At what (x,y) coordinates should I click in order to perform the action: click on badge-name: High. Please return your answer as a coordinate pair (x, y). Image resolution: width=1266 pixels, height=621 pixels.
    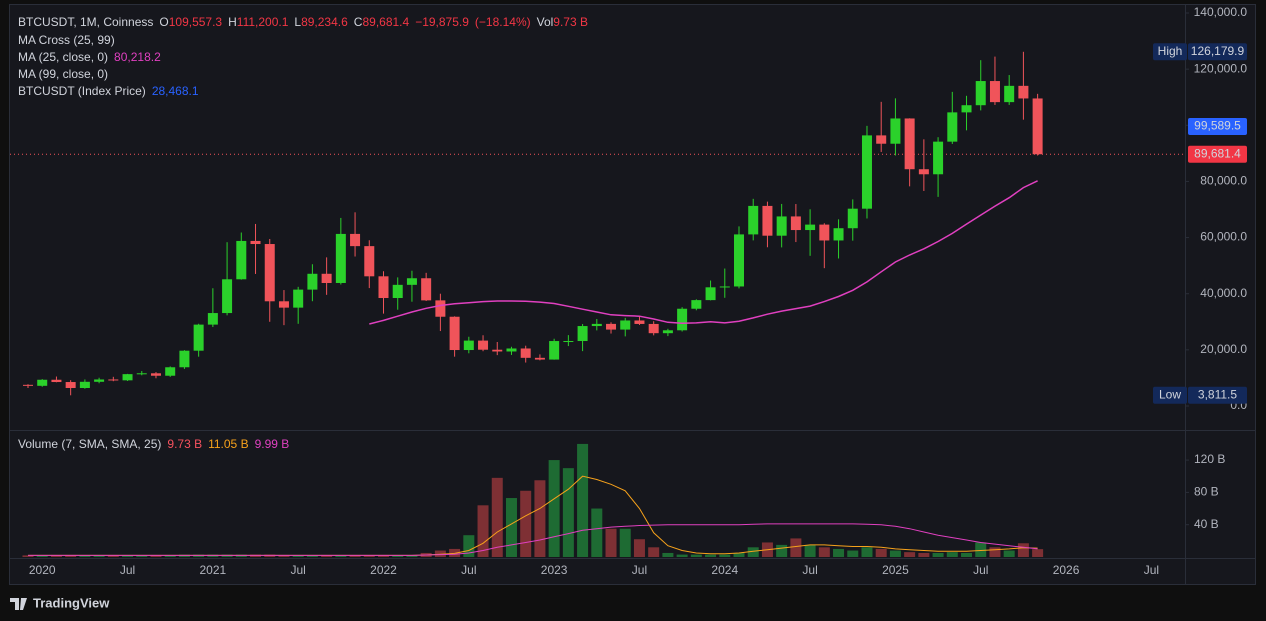
    Looking at the image, I should click on (1170, 51).